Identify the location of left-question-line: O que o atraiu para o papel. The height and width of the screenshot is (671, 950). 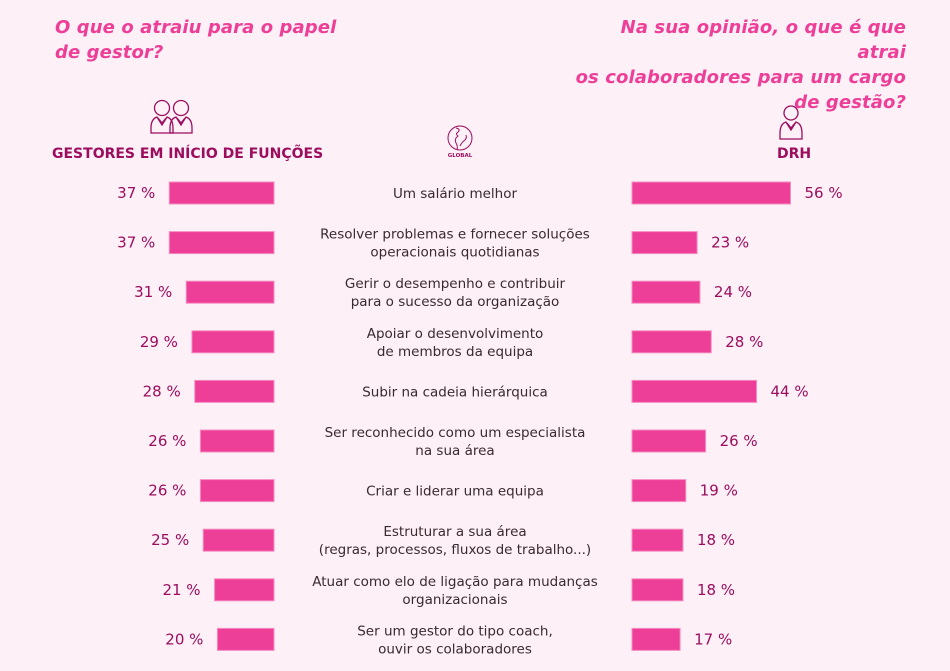
(196, 27).